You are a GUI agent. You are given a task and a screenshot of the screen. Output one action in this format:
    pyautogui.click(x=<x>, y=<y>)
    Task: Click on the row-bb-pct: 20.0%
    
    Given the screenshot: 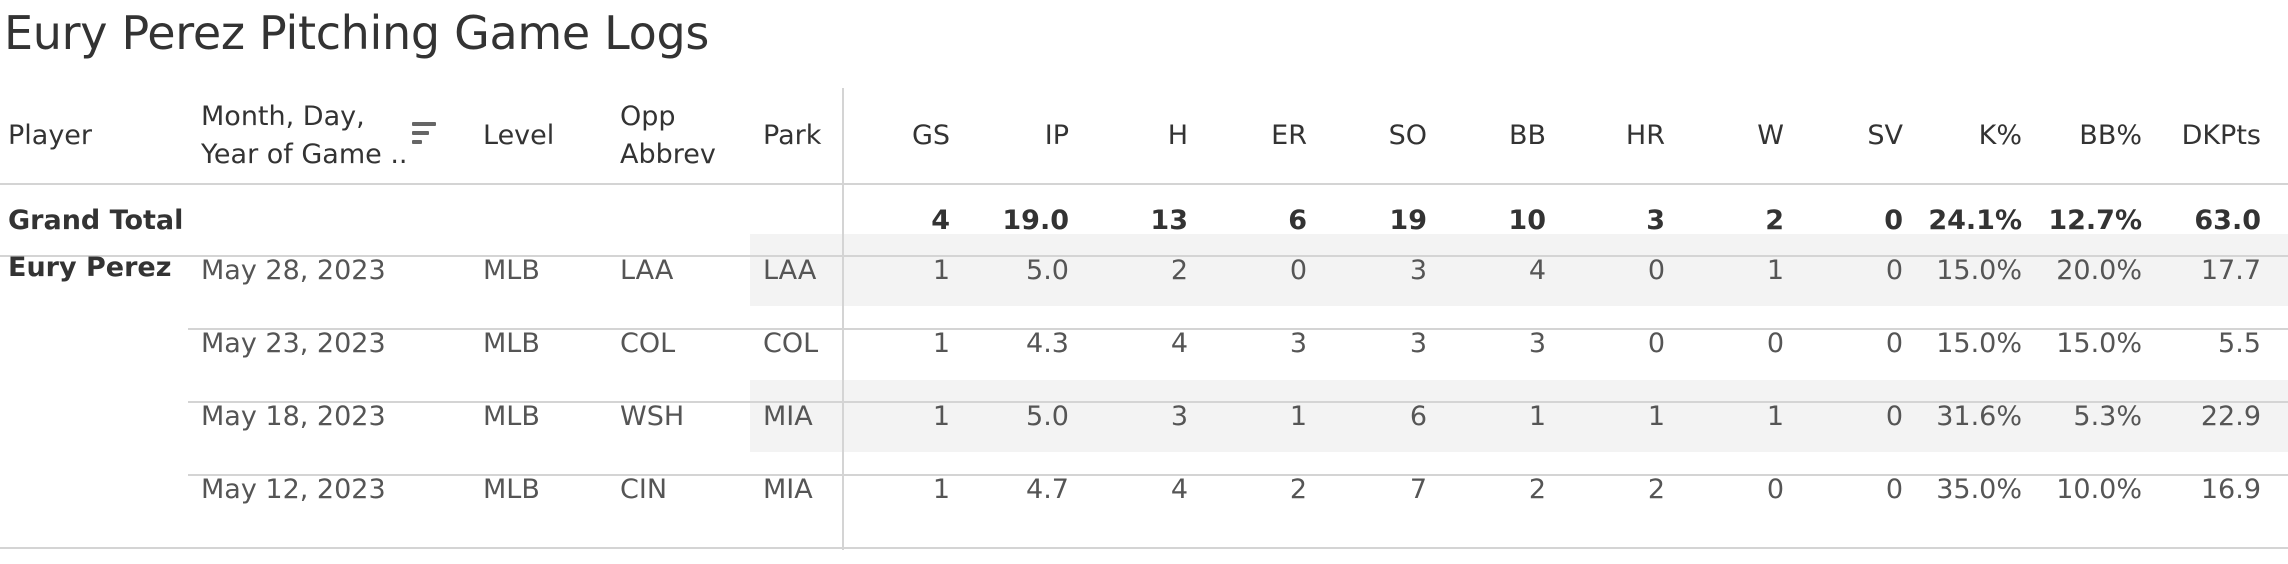 What is the action you would take?
    pyautogui.click(x=2099, y=270)
    